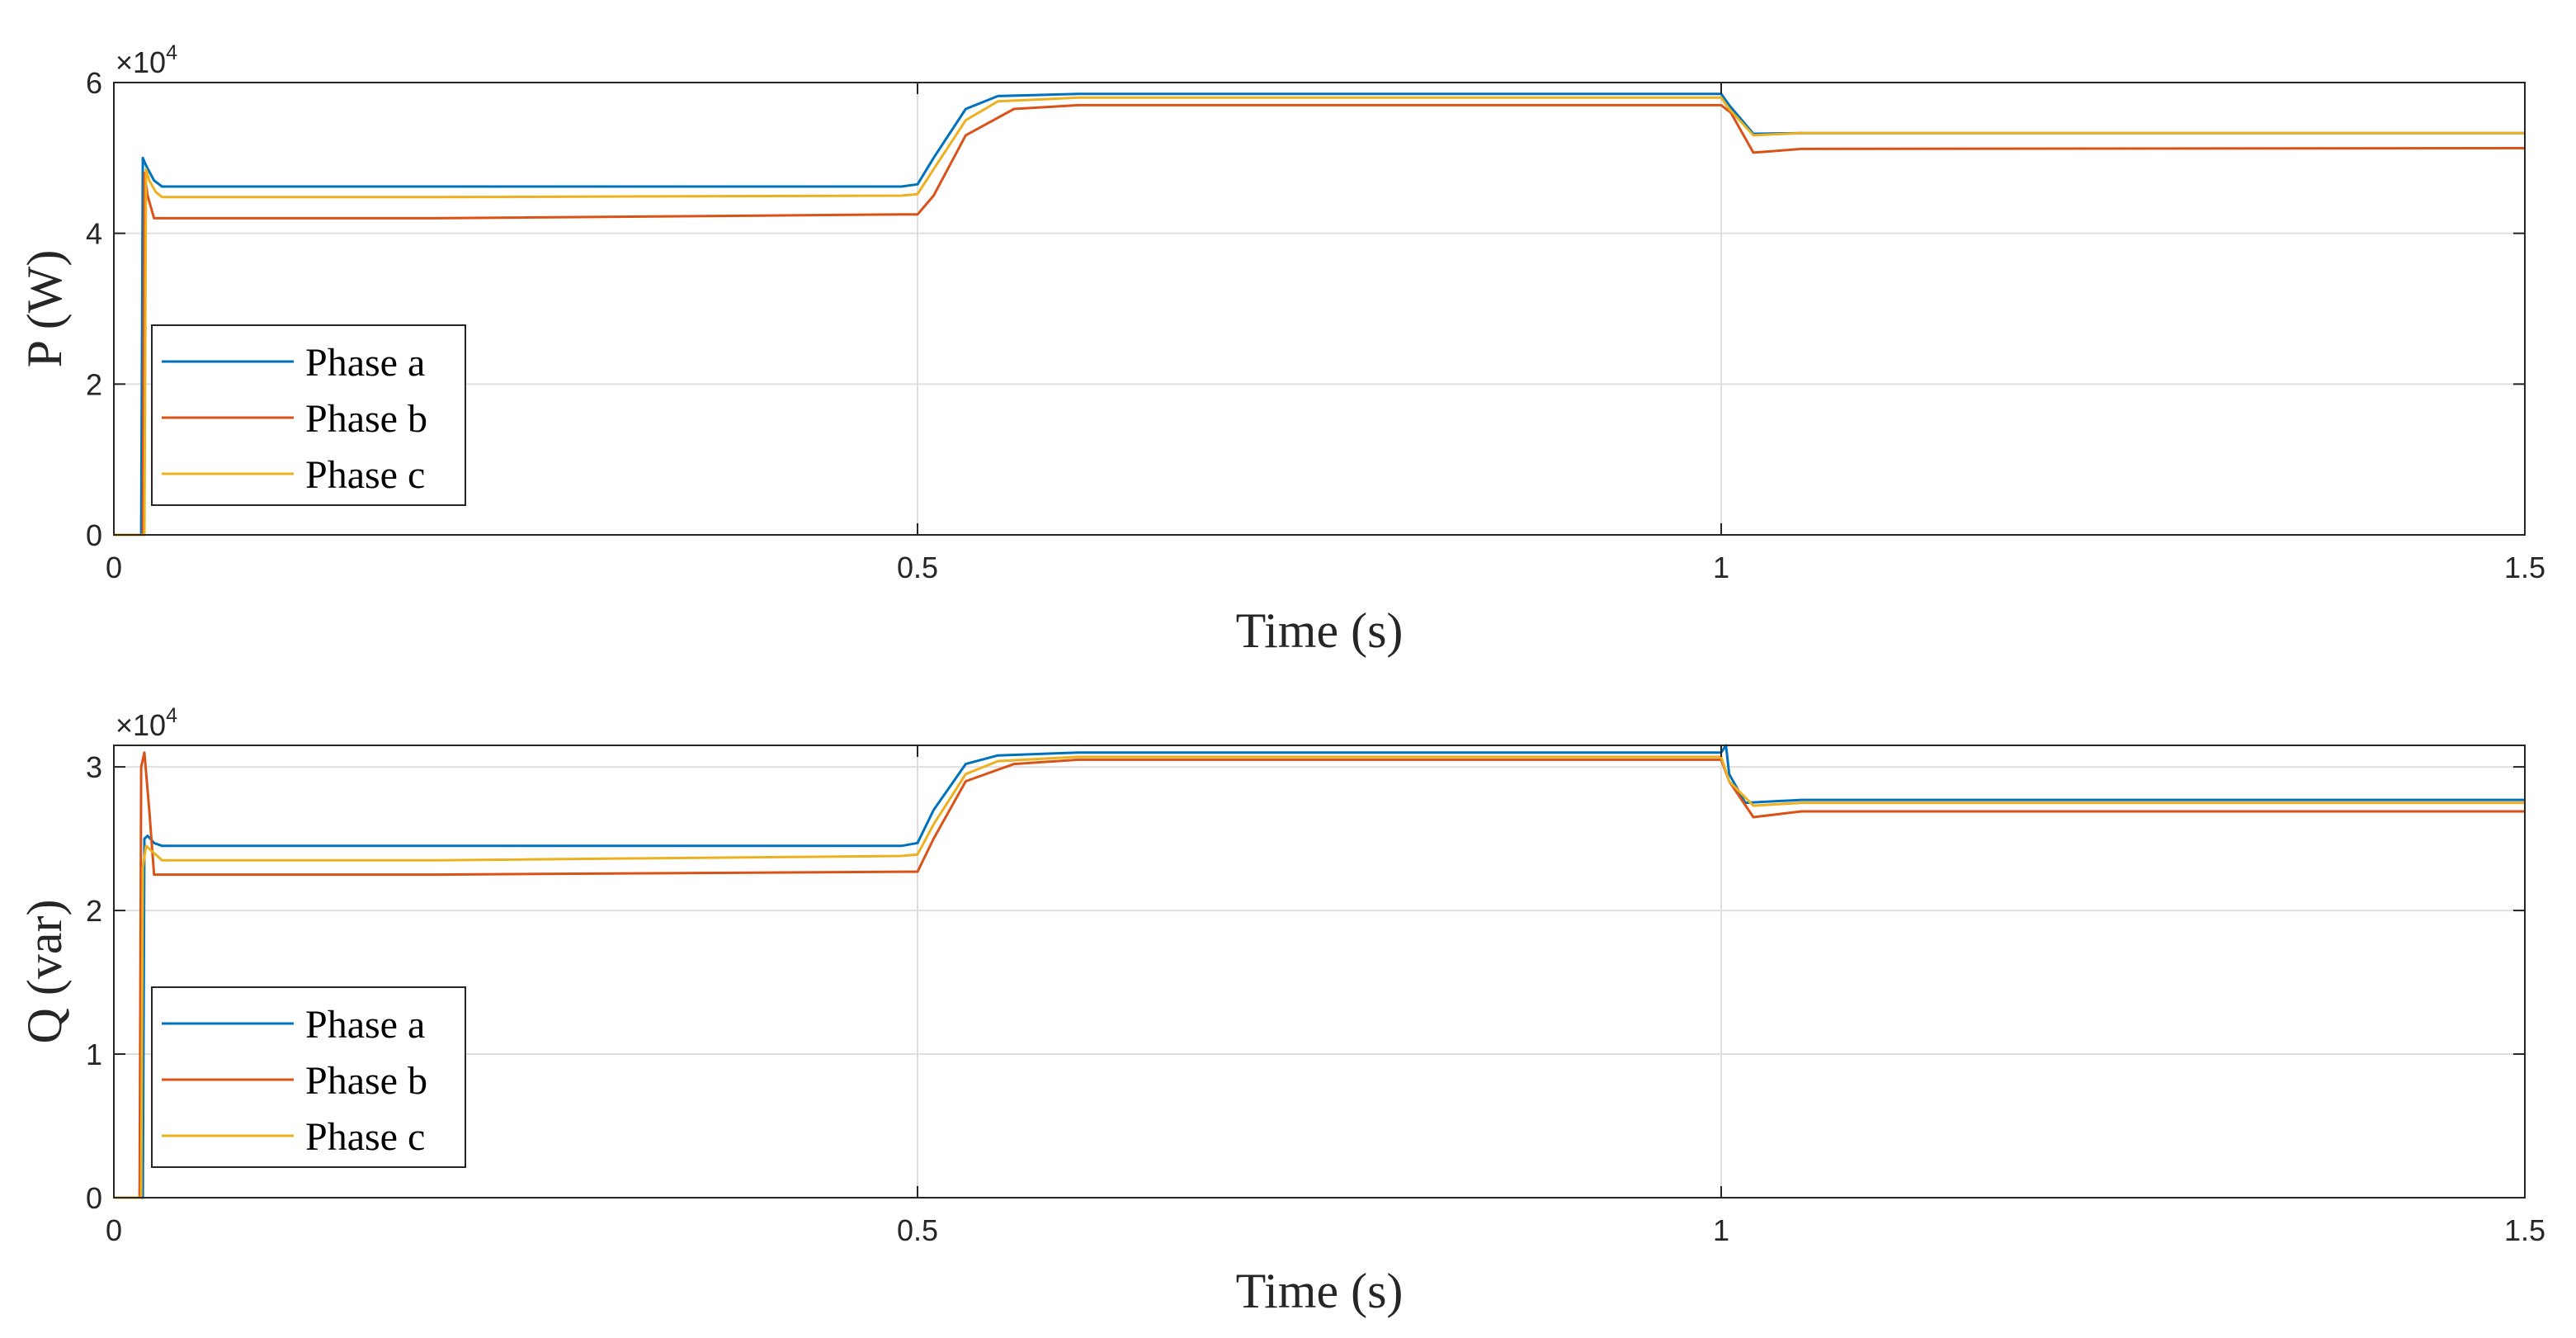 The image size is (2576, 1338). I want to click on y-tick-label: 3, so click(94, 767).